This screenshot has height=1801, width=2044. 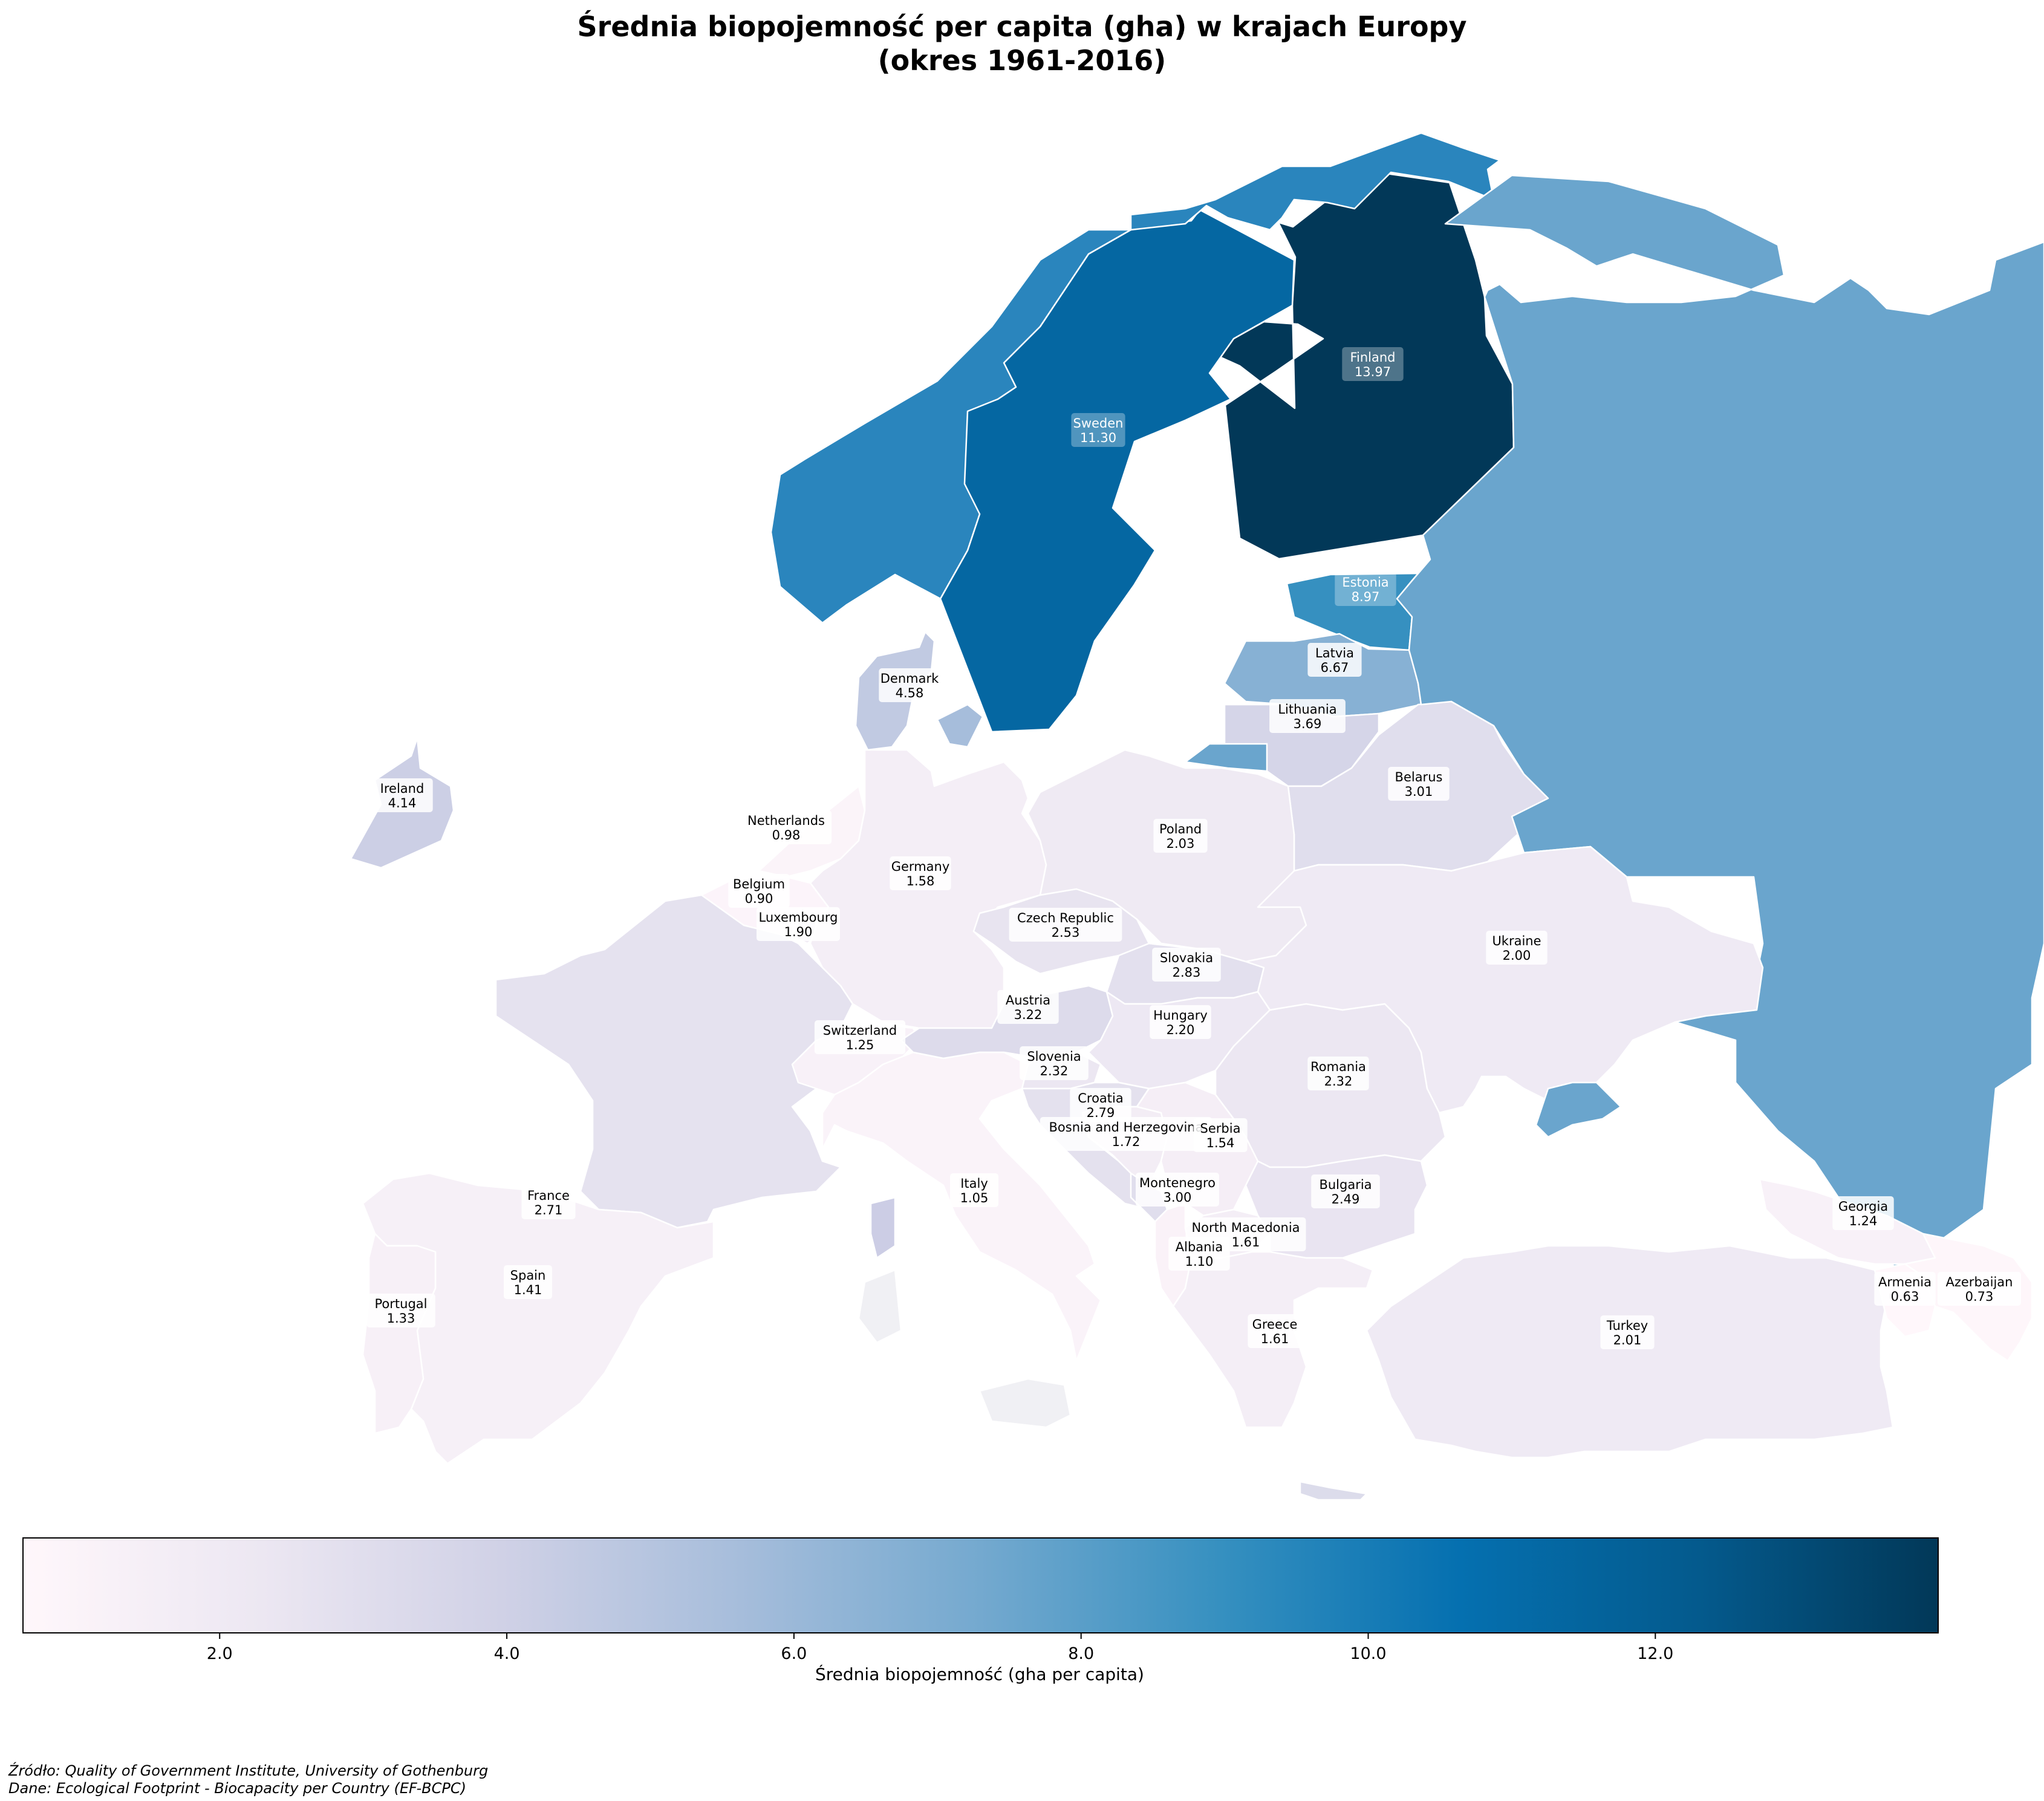 I want to click on label-country-value: 1.41, so click(x=528, y=1290).